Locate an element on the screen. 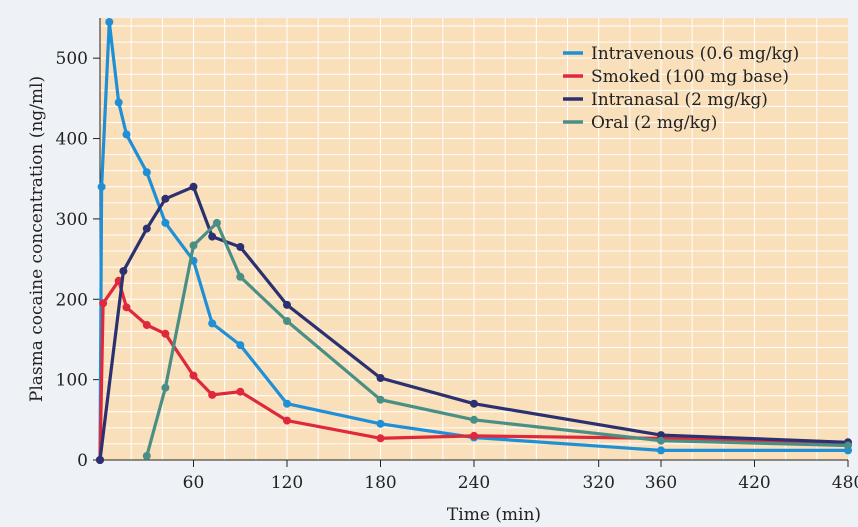 Image resolution: width=858 pixels, height=527 pixels. x-tick-label: 480 is located at coordinates (845, 483).